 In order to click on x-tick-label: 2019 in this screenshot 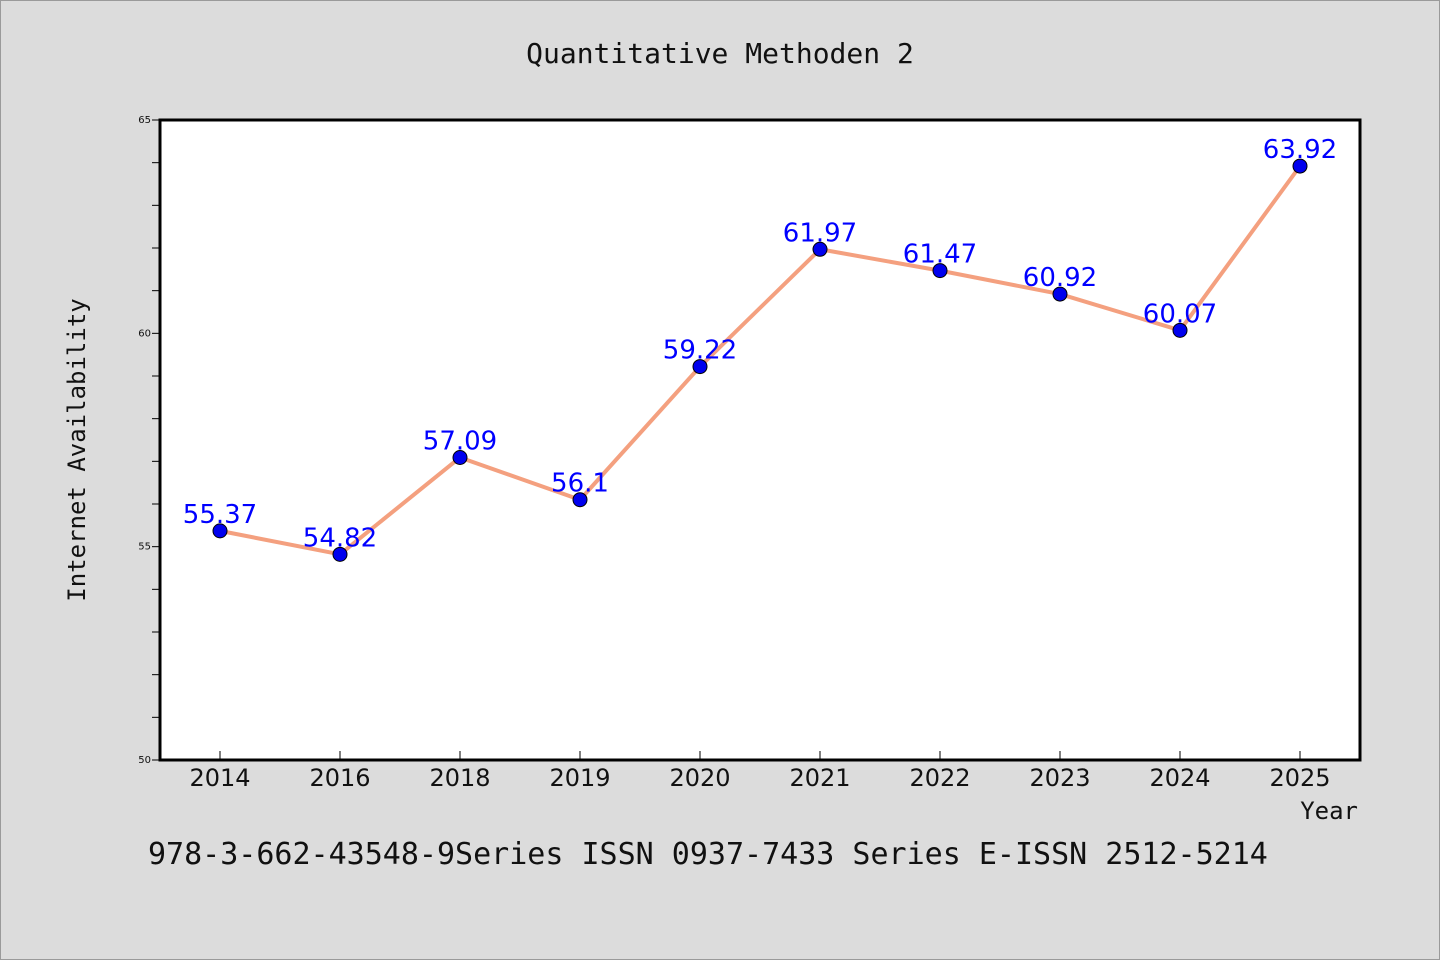, I will do `click(579, 778)`.